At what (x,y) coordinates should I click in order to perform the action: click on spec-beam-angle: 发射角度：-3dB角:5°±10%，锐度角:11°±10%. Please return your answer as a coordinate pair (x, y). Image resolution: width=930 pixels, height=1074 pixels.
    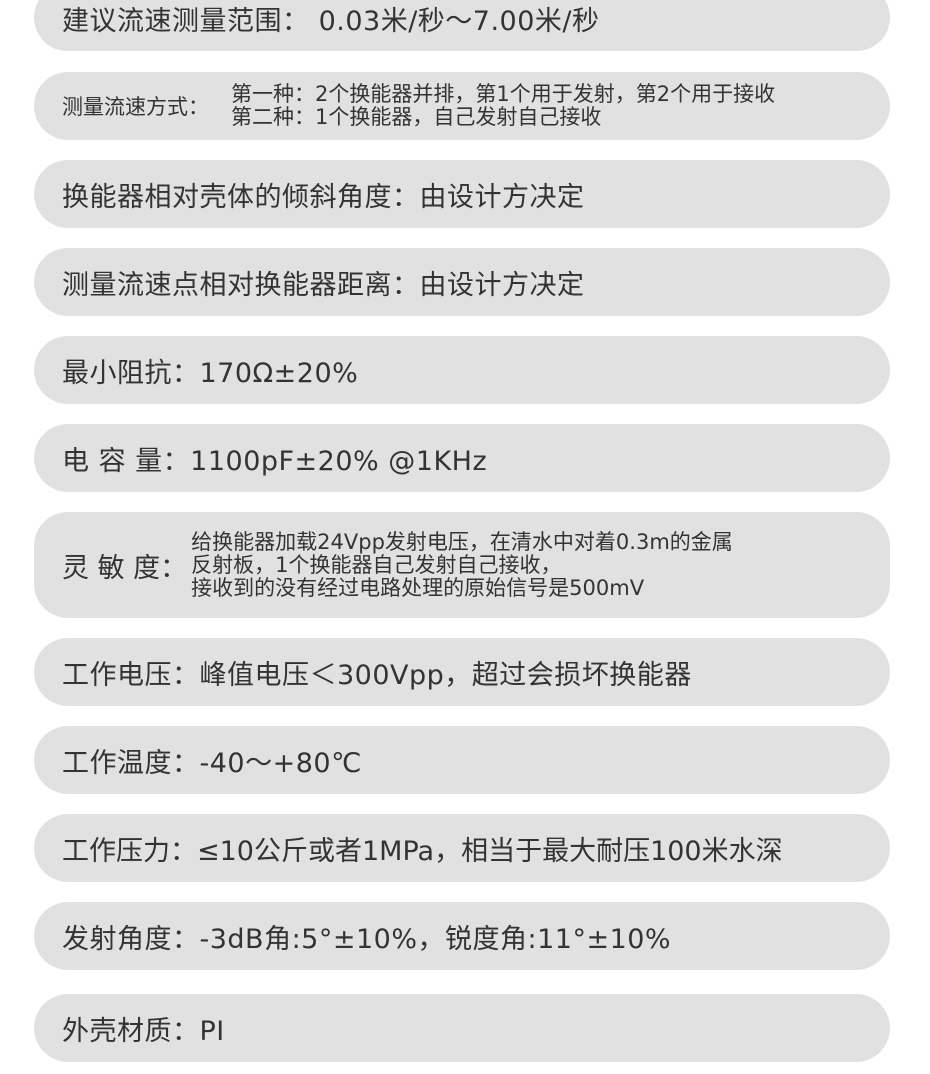
    Looking at the image, I should click on (462, 936).